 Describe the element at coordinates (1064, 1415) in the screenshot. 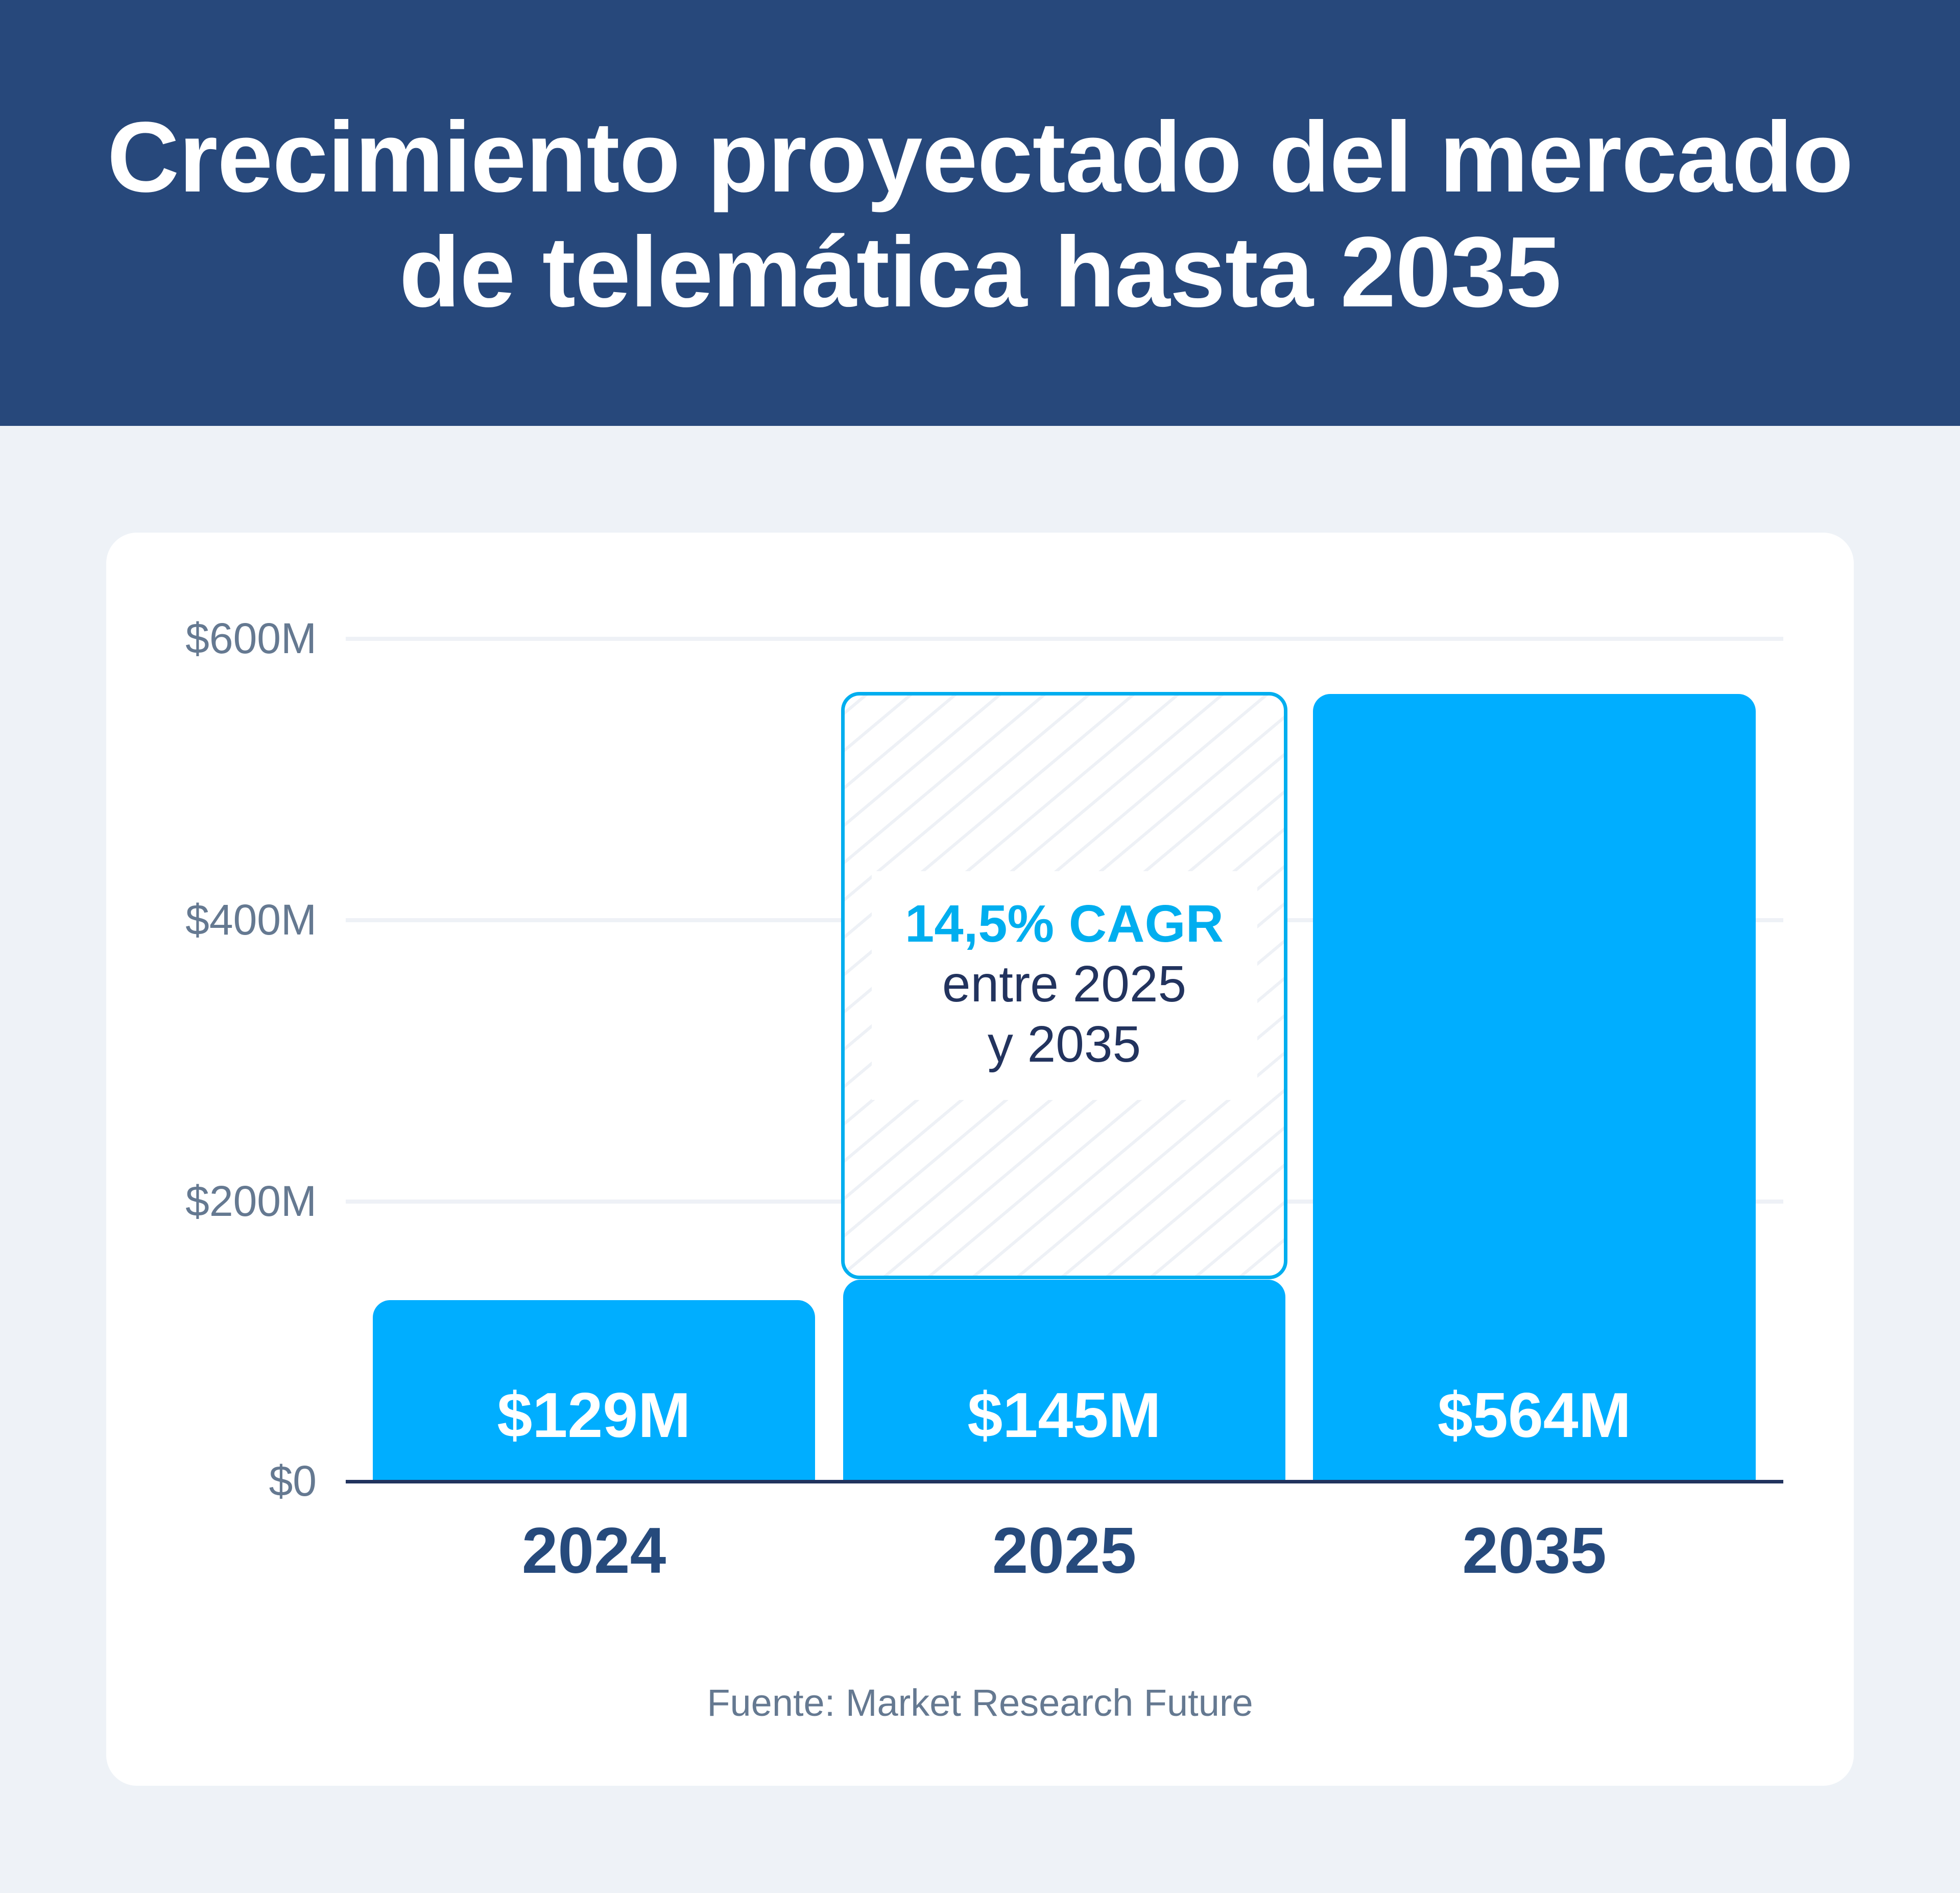

I see `bar-value-2025: $145M` at that location.